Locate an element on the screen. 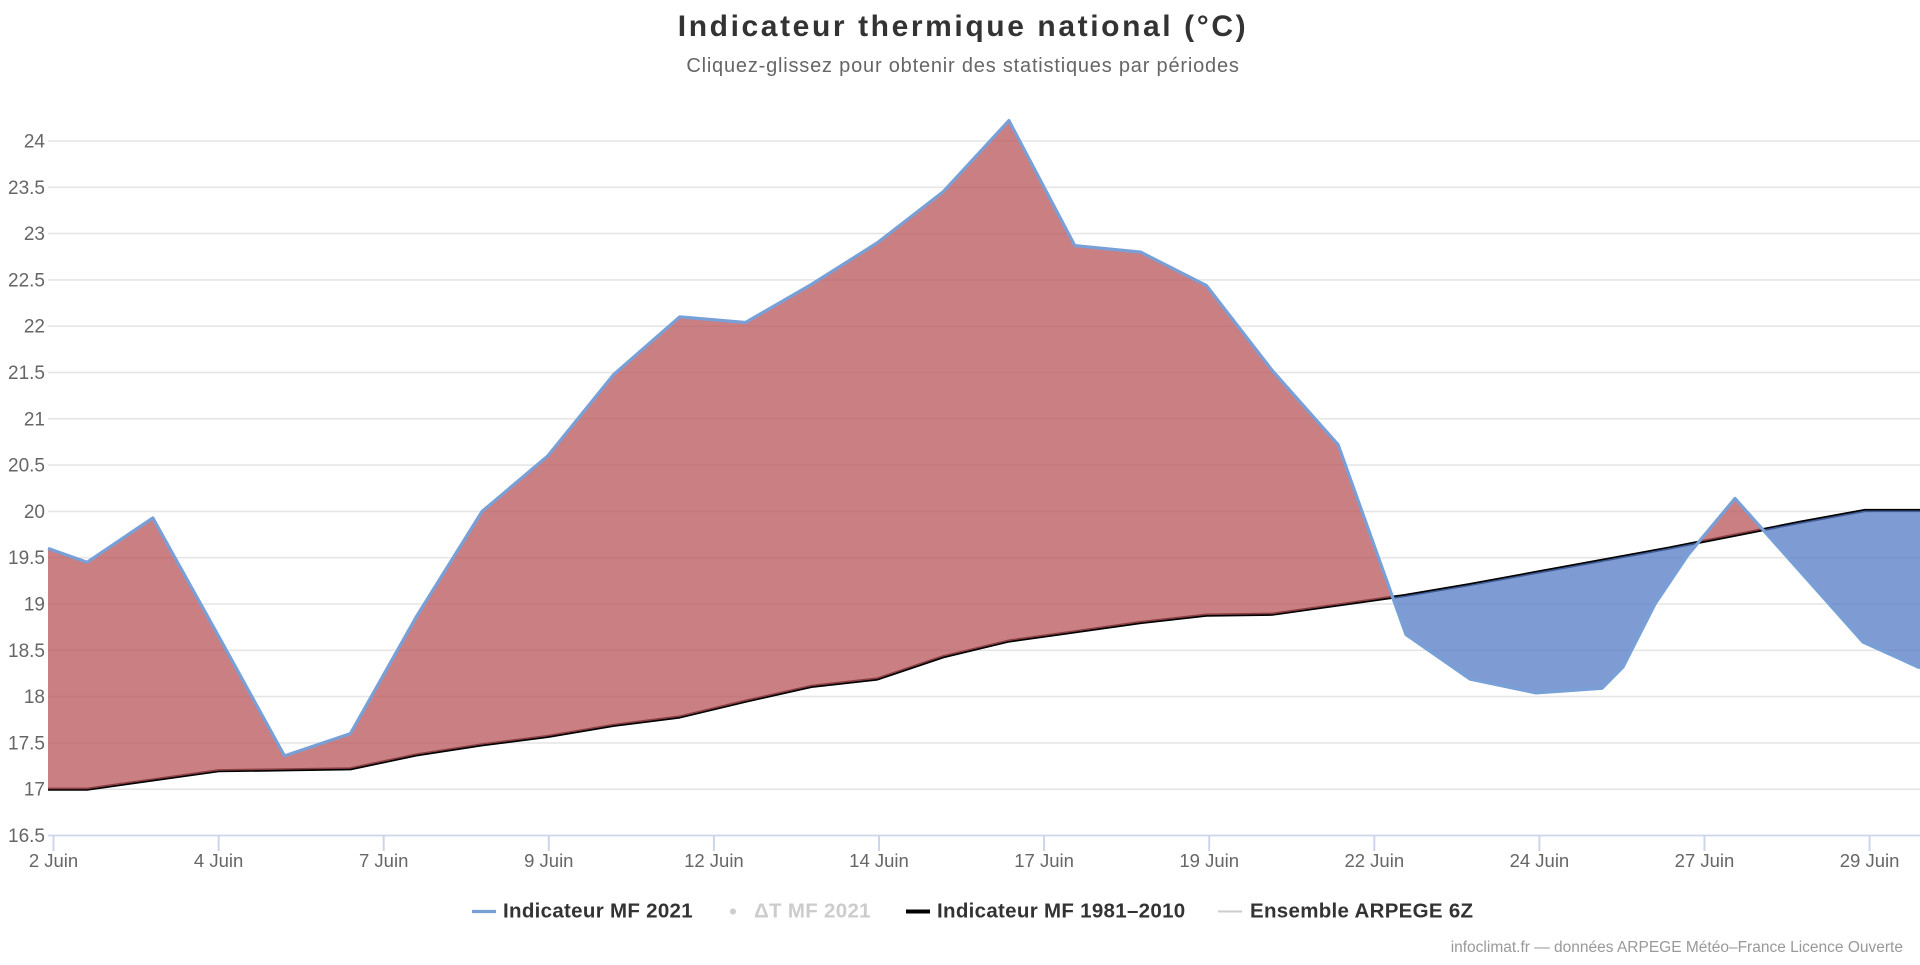  svg-text: 18 is located at coordinates (34, 697).